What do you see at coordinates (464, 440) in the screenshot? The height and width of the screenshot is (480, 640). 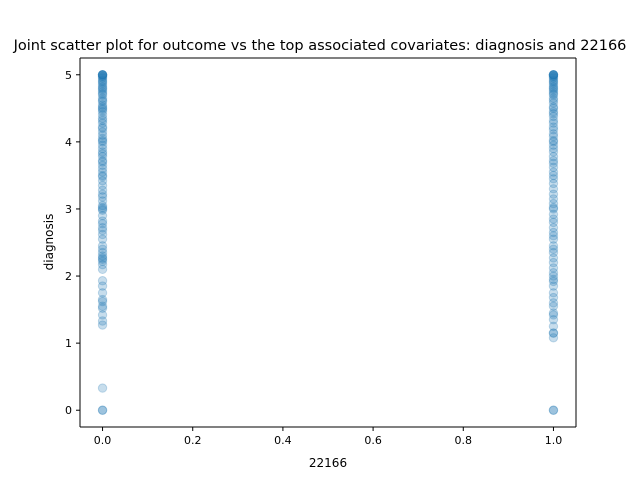 I see `x-tick-label: 0.8` at bounding box center [464, 440].